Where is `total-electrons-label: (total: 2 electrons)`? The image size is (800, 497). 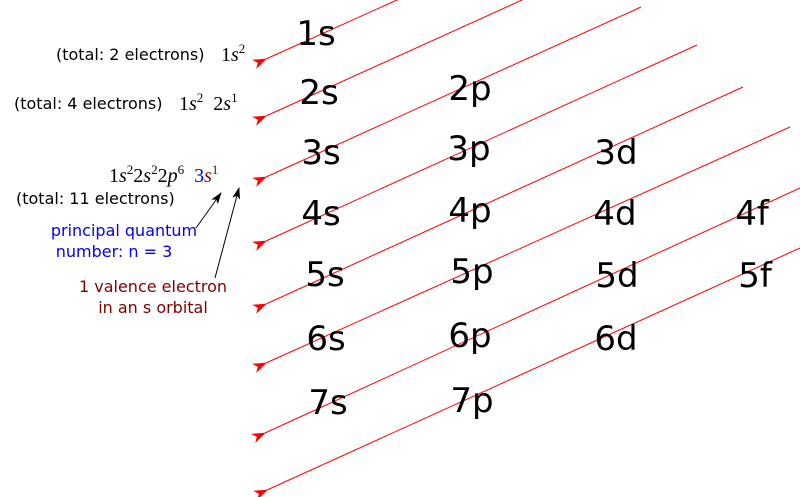 total-electrons-label: (total: 2 electrons) is located at coordinates (130, 54).